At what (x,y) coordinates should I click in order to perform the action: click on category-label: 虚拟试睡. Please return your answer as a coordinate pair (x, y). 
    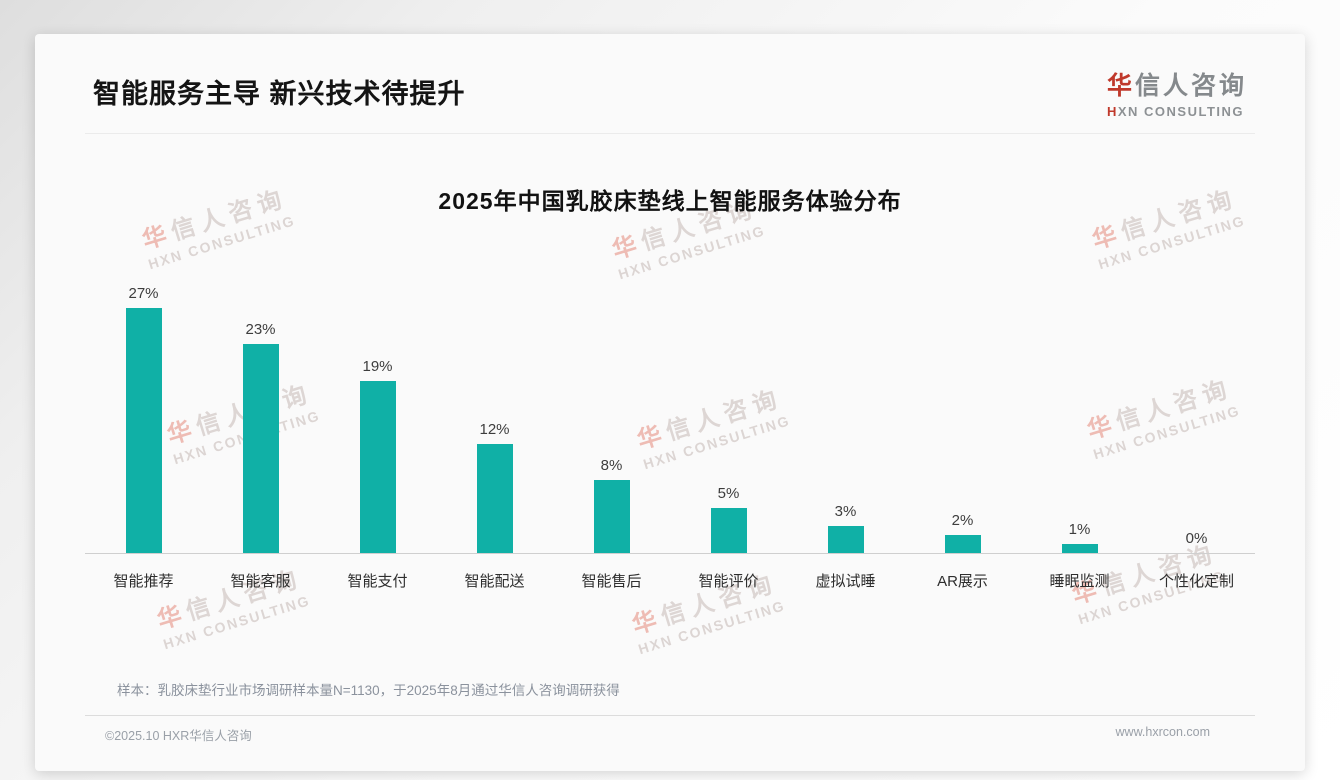
    Looking at the image, I should click on (845, 581).